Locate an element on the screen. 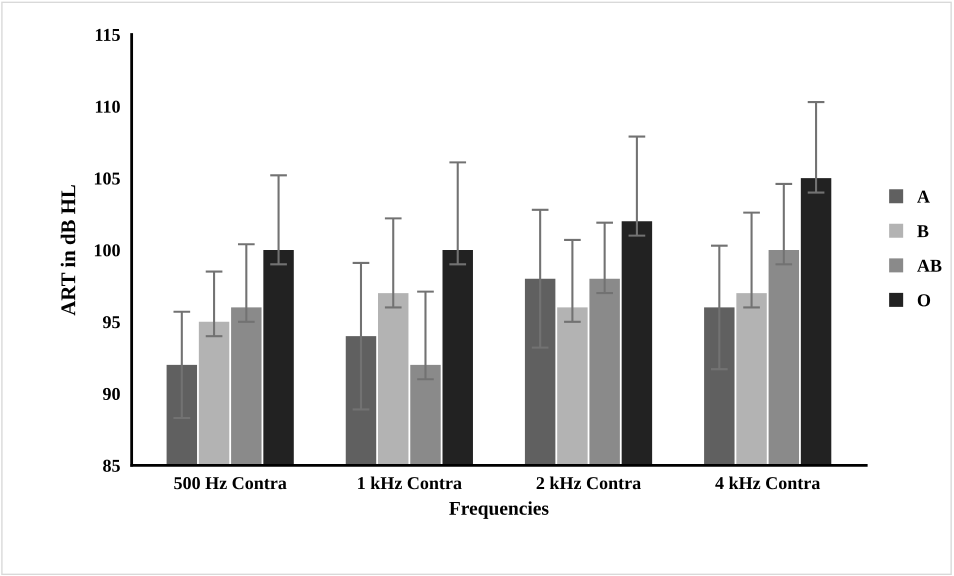 This screenshot has height=576, width=954. y-tick-label: 105 is located at coordinates (107, 178).